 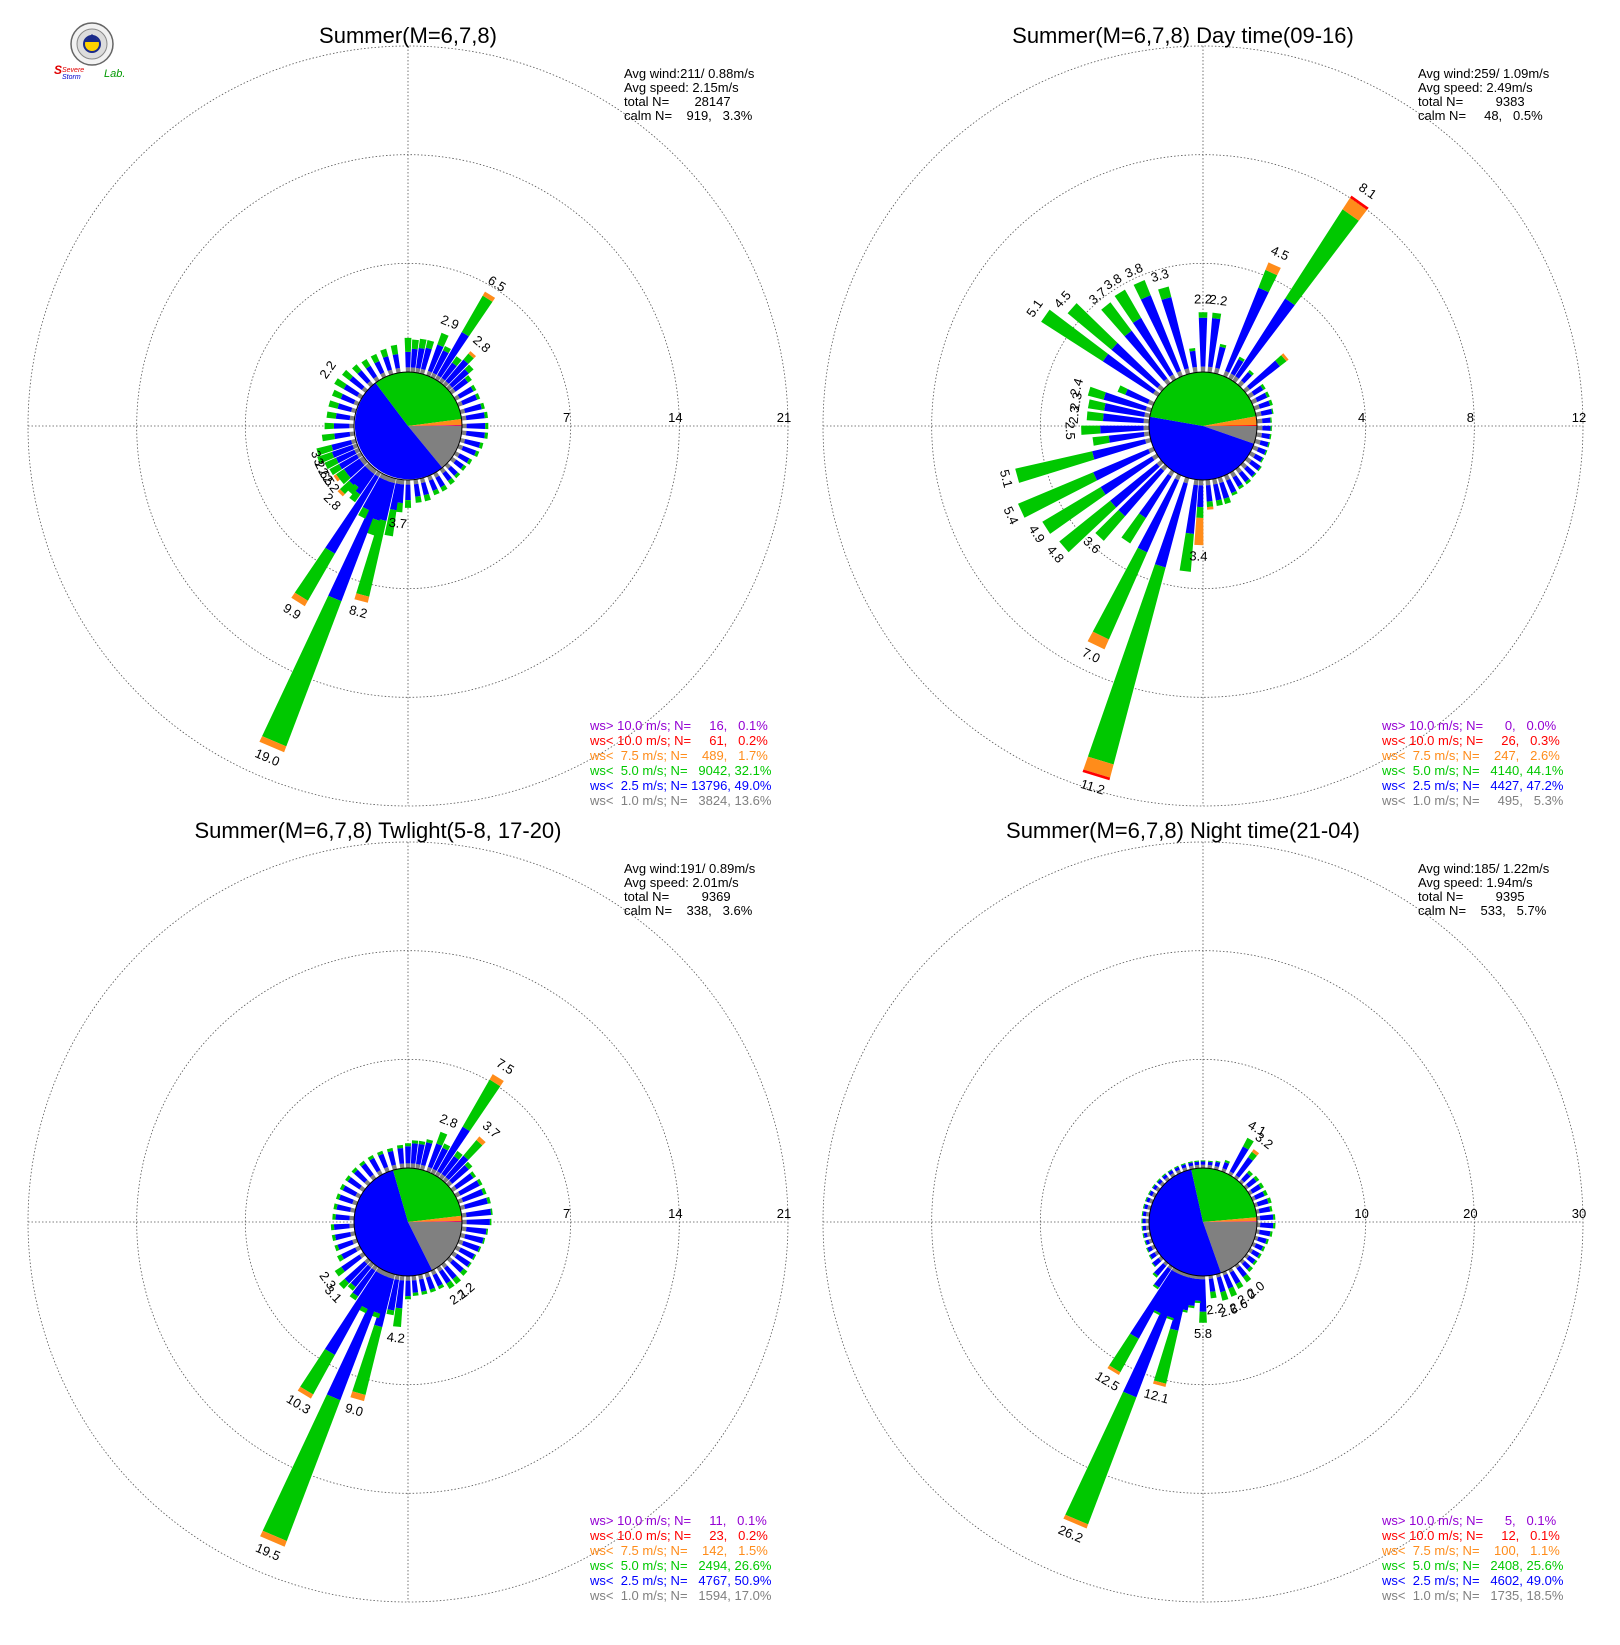 What do you see at coordinates (354, 1409) in the screenshot?
I see `bar-value-label: 9.0` at bounding box center [354, 1409].